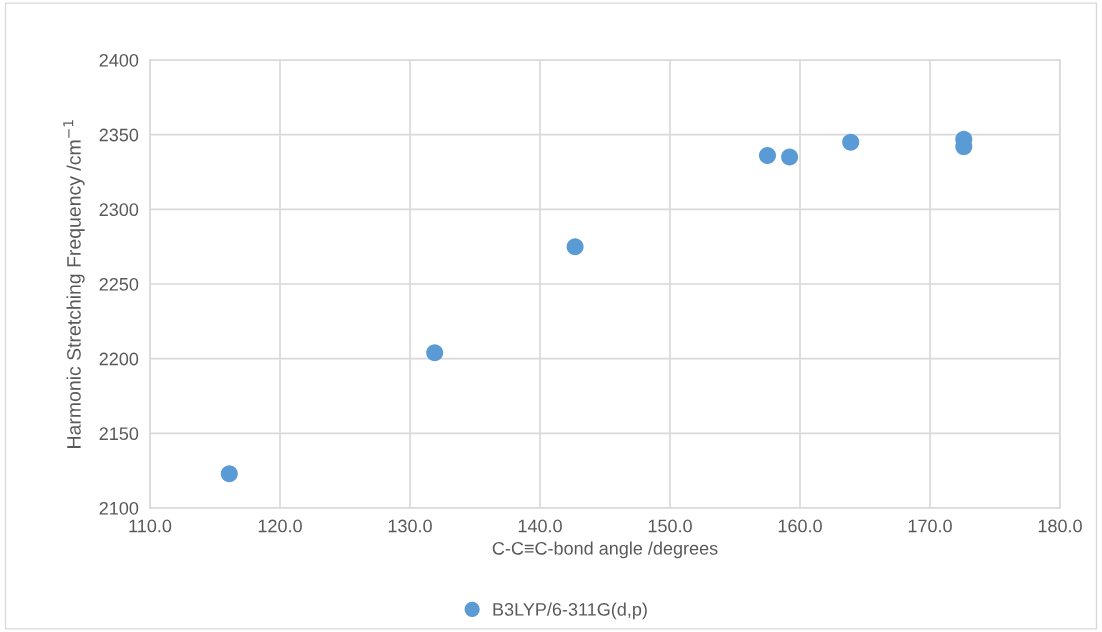  Describe the element at coordinates (280, 526) in the screenshot. I see `x-tick-label: 120.0` at that location.